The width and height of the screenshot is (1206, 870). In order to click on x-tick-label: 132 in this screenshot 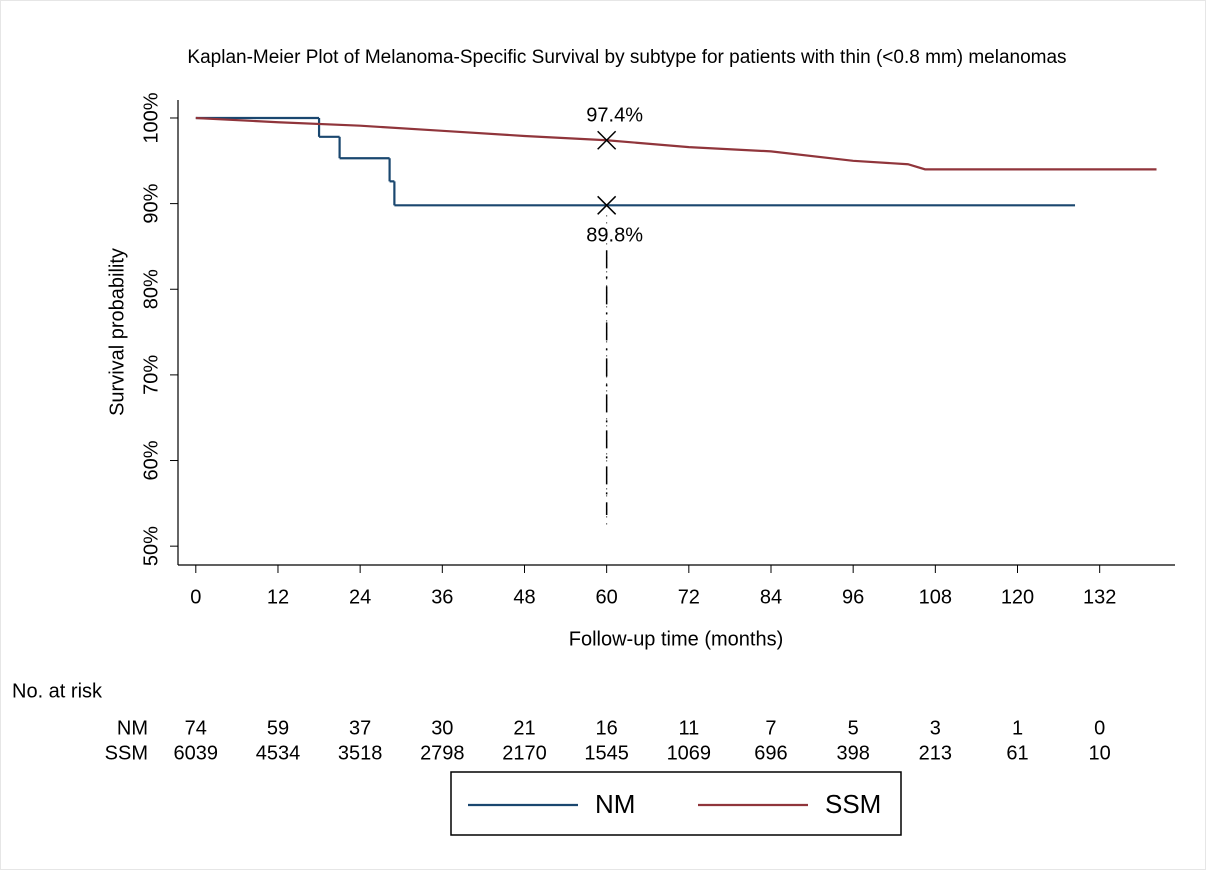, I will do `click(1099, 597)`.